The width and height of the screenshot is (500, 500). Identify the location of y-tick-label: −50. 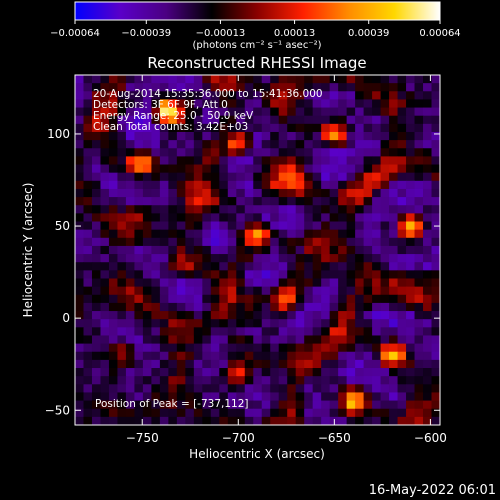
(57, 410).